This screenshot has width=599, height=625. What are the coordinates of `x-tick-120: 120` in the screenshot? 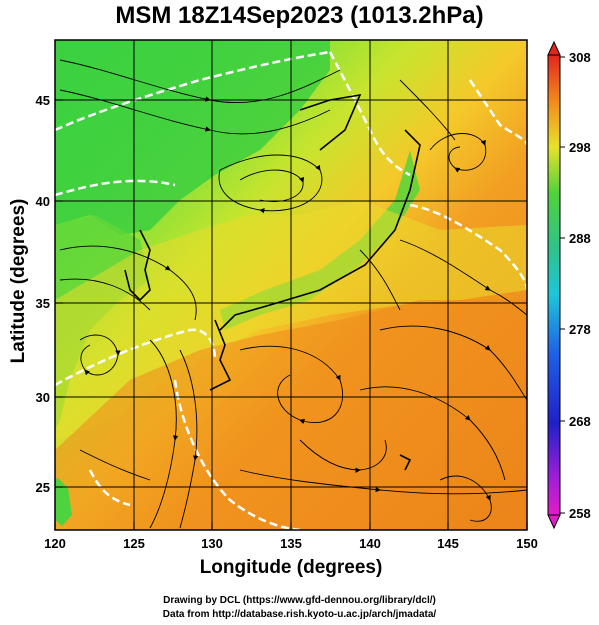 It's located at (55, 543).